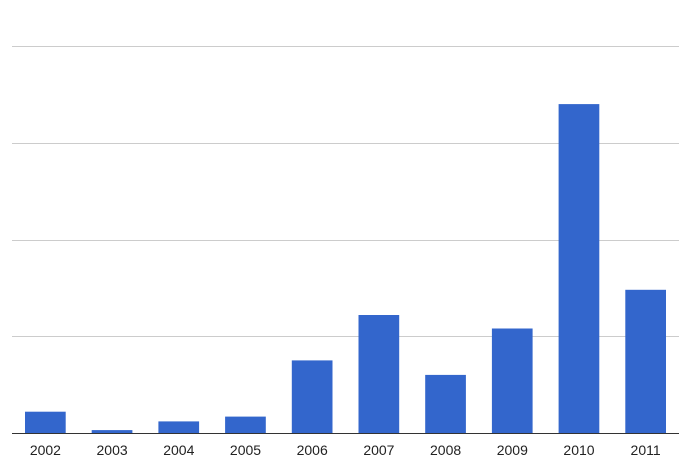  I want to click on bar-2010, so click(579, 268).